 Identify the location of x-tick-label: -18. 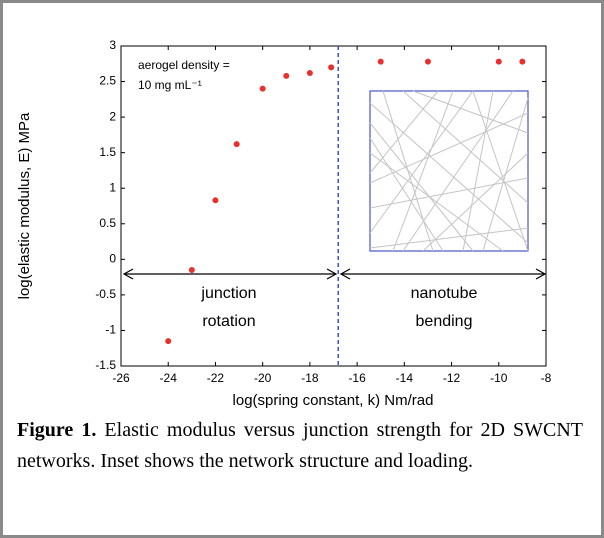
(310, 378).